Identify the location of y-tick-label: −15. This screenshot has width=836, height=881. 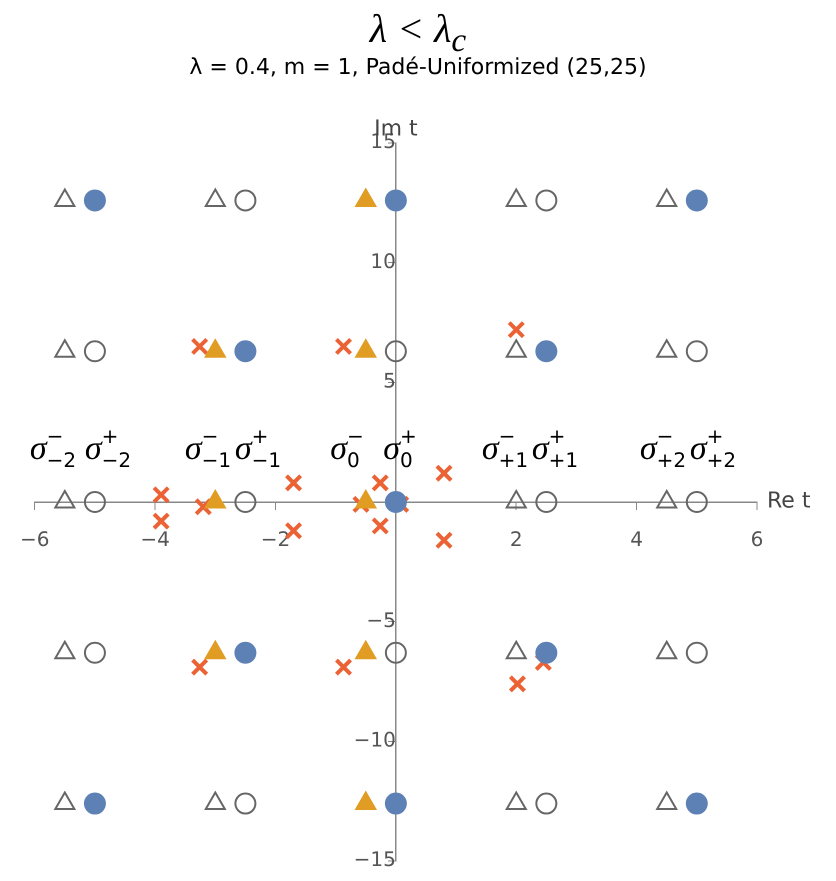
(375, 859).